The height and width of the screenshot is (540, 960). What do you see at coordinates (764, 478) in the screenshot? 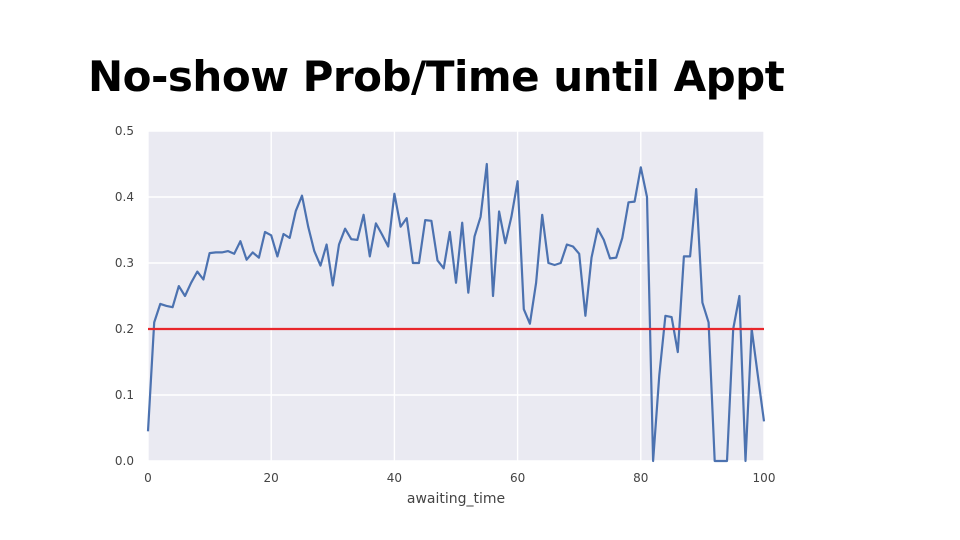
I see `x-tick-label: 100` at bounding box center [764, 478].